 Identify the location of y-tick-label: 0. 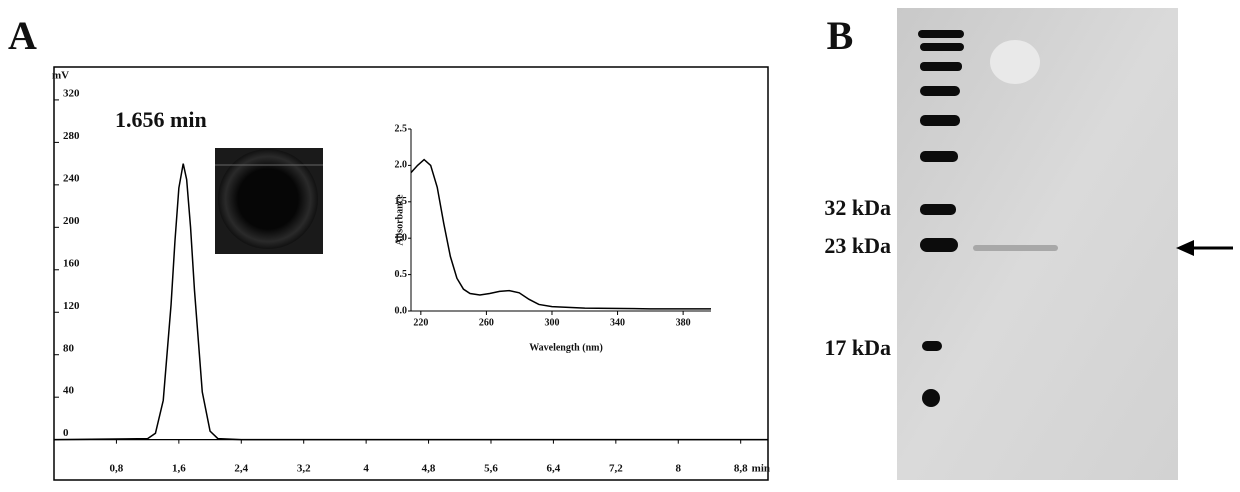
(66, 433).